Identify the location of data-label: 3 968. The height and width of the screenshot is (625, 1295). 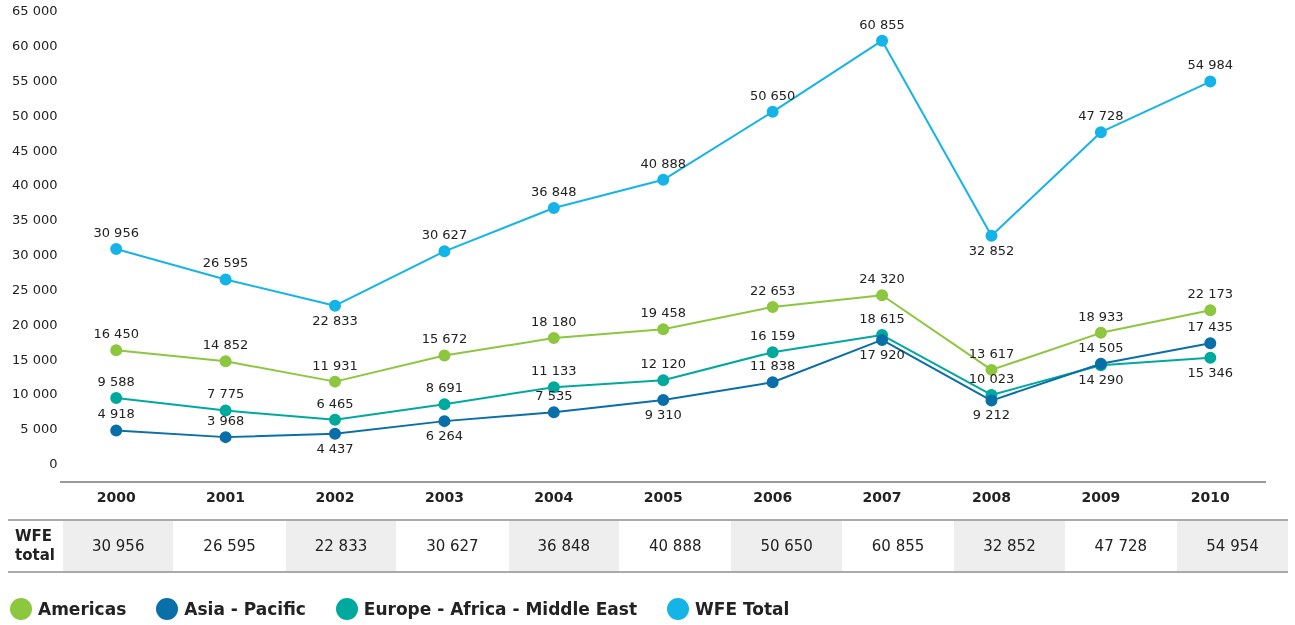
(225, 420).